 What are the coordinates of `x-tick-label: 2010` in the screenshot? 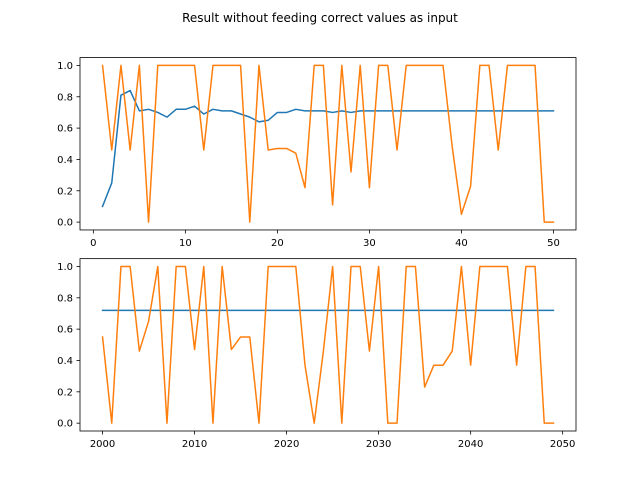 It's located at (194, 444).